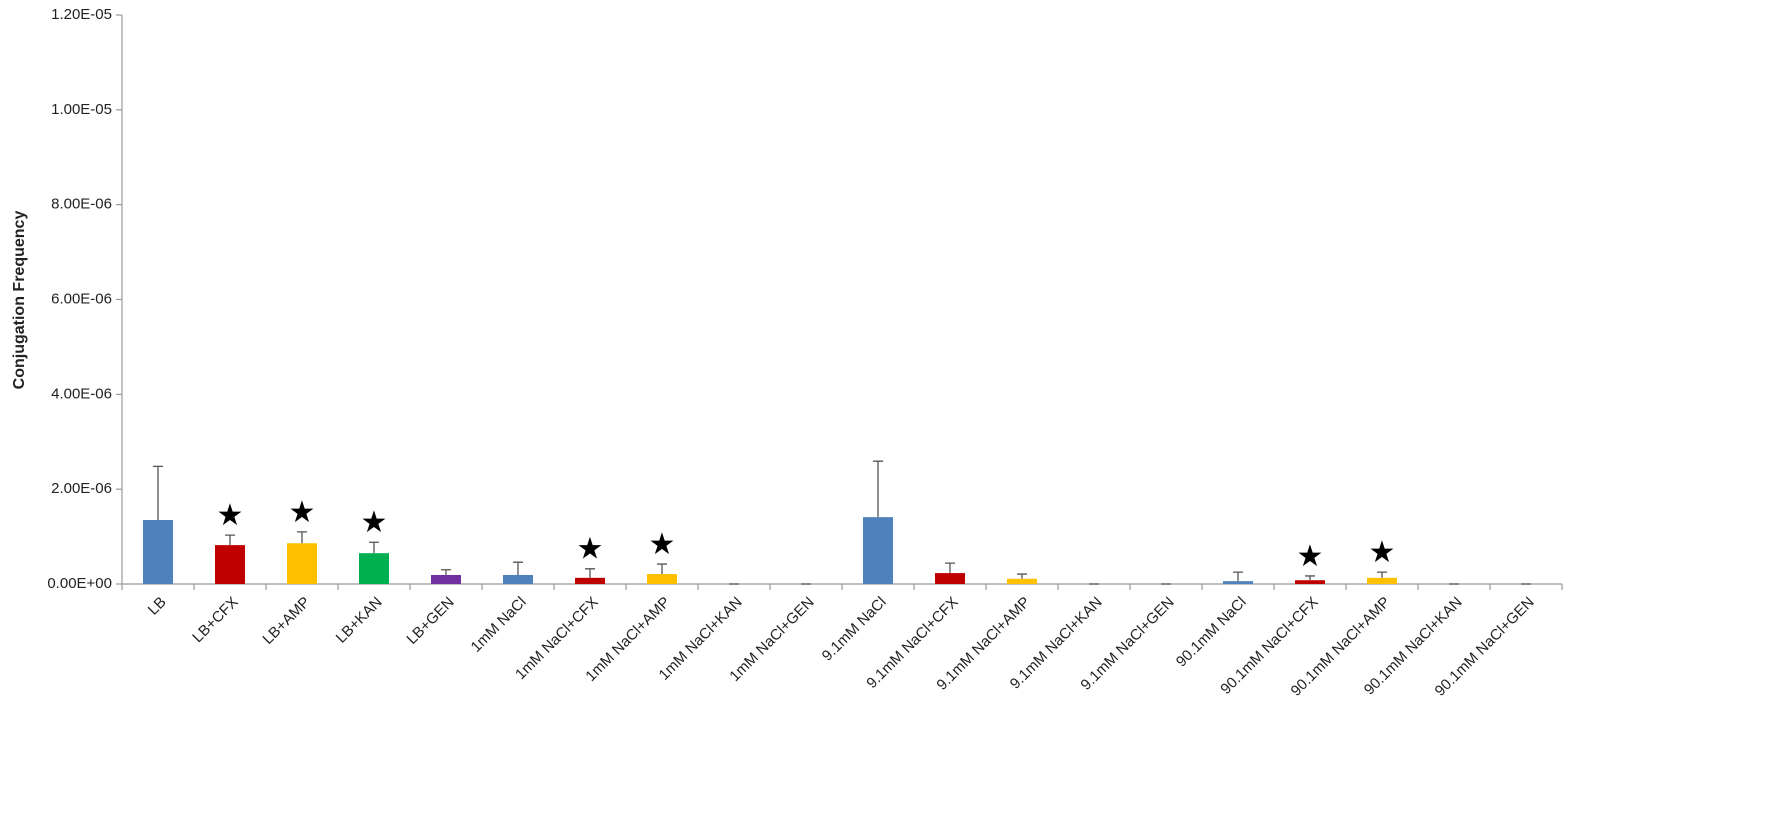 This screenshot has width=1772, height=837. I want to click on x-tick-label: 1mM NaCl, so click(499, 625).